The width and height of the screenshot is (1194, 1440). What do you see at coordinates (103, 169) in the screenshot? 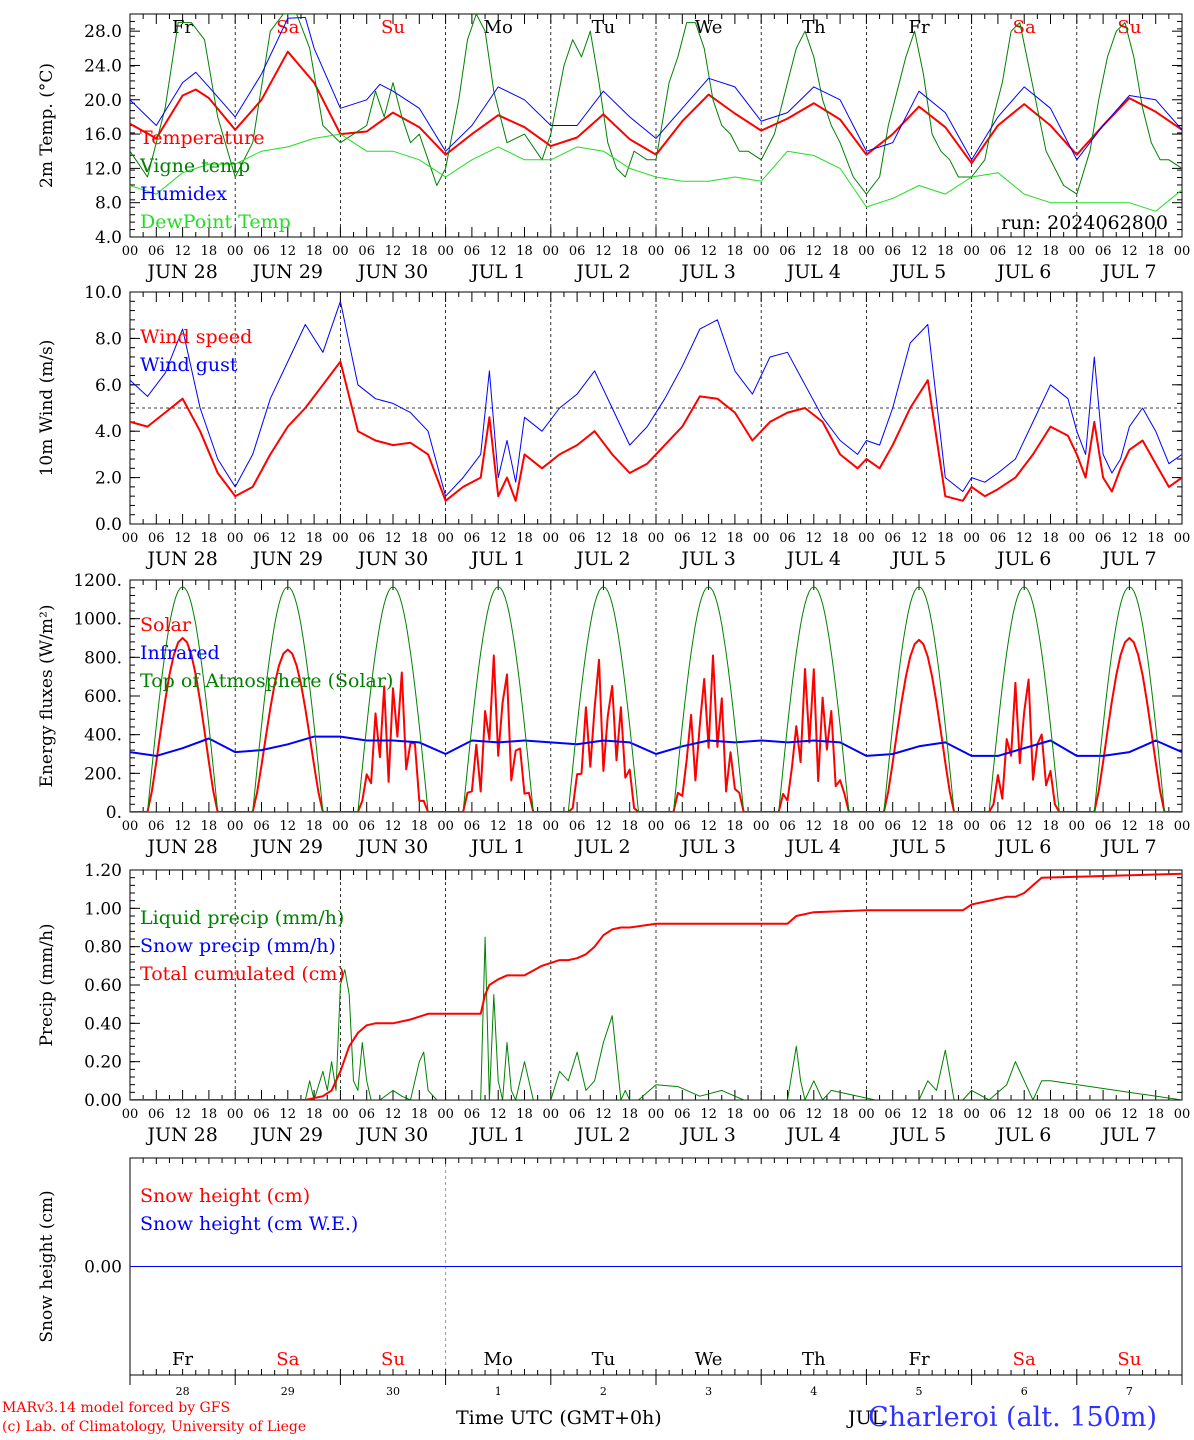
I see `y-tick-label: 12.0` at bounding box center [103, 169].